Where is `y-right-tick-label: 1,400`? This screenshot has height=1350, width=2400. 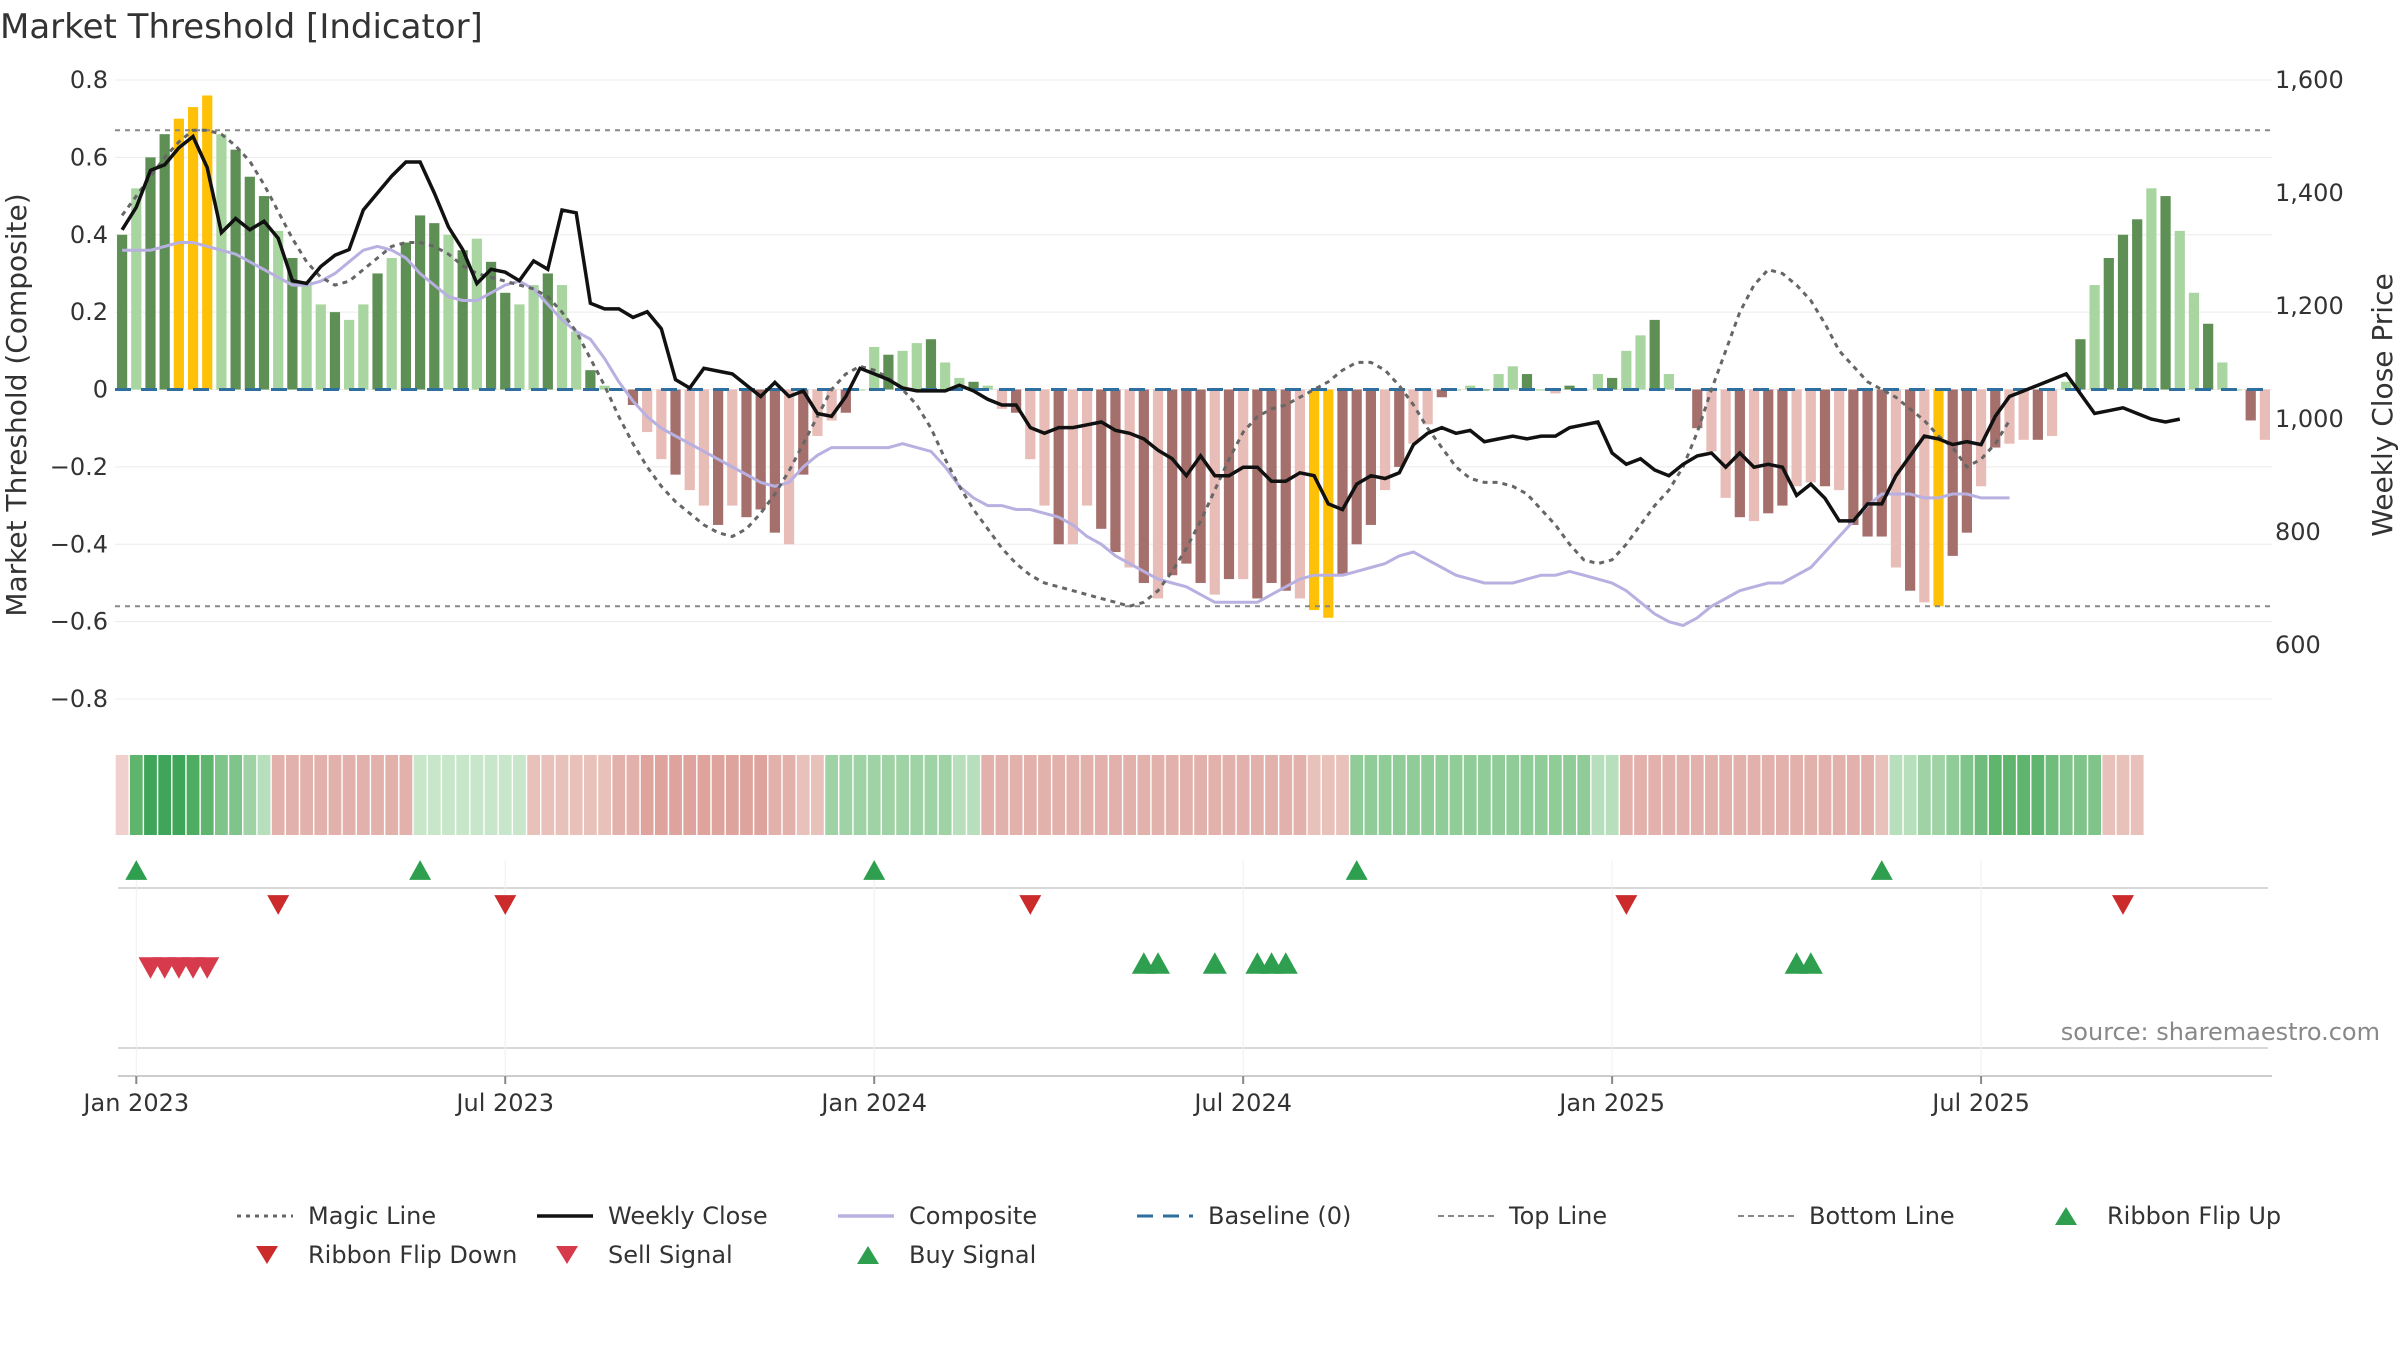 y-right-tick-label: 1,400 is located at coordinates (2309, 193).